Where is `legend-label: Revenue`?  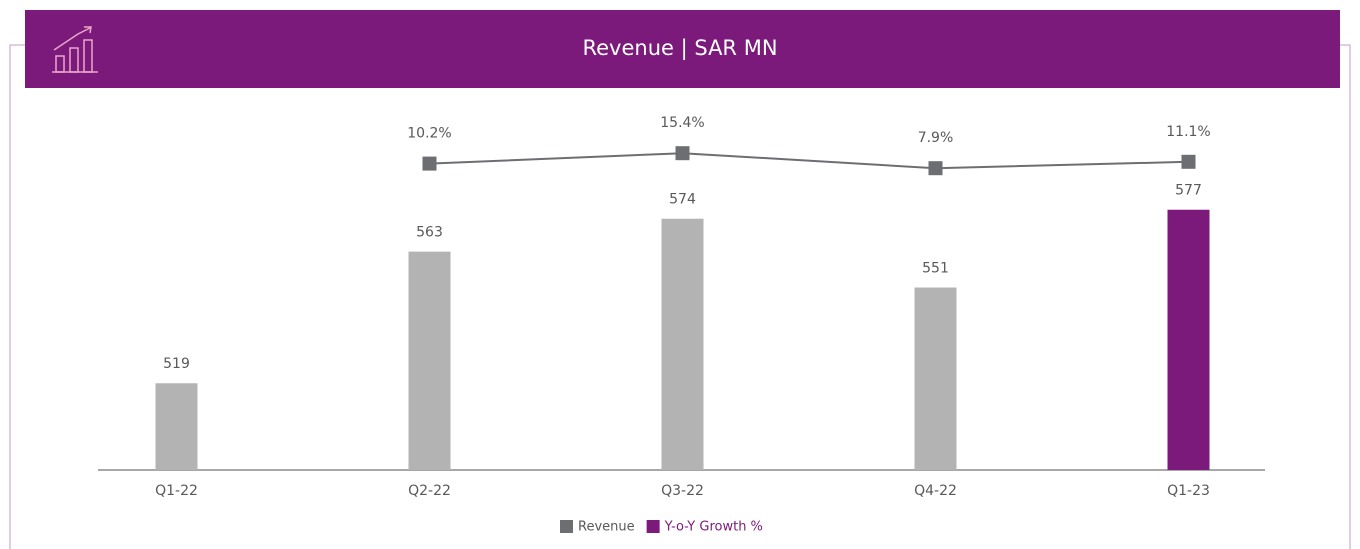 legend-label: Revenue is located at coordinates (606, 527).